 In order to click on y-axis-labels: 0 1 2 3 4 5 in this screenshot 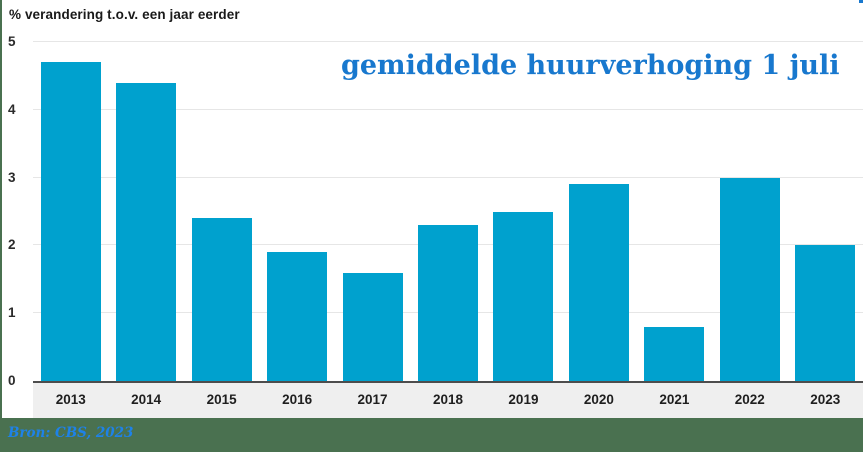, I will do `click(19, 194)`.